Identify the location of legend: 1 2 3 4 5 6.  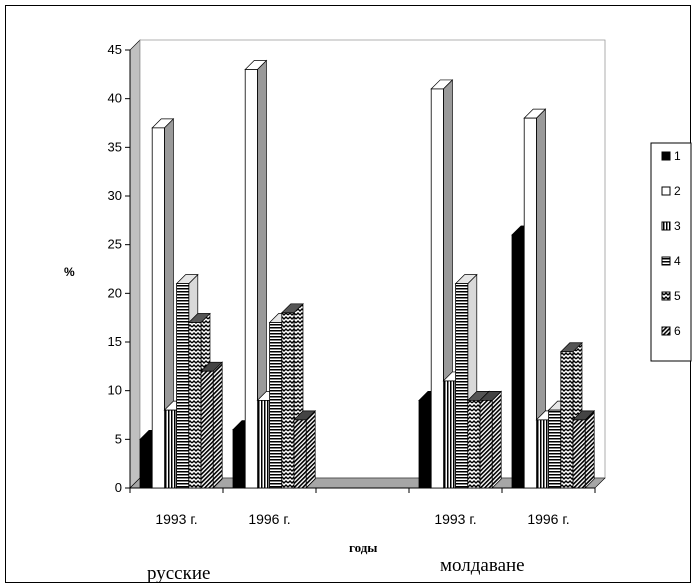
(671, 252).